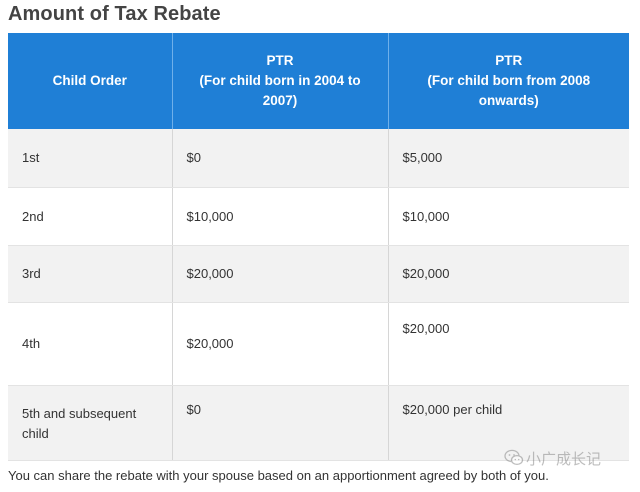 The image size is (640, 492). What do you see at coordinates (509, 60) in the screenshot?
I see `header-ptr-2008-line1: PTR` at bounding box center [509, 60].